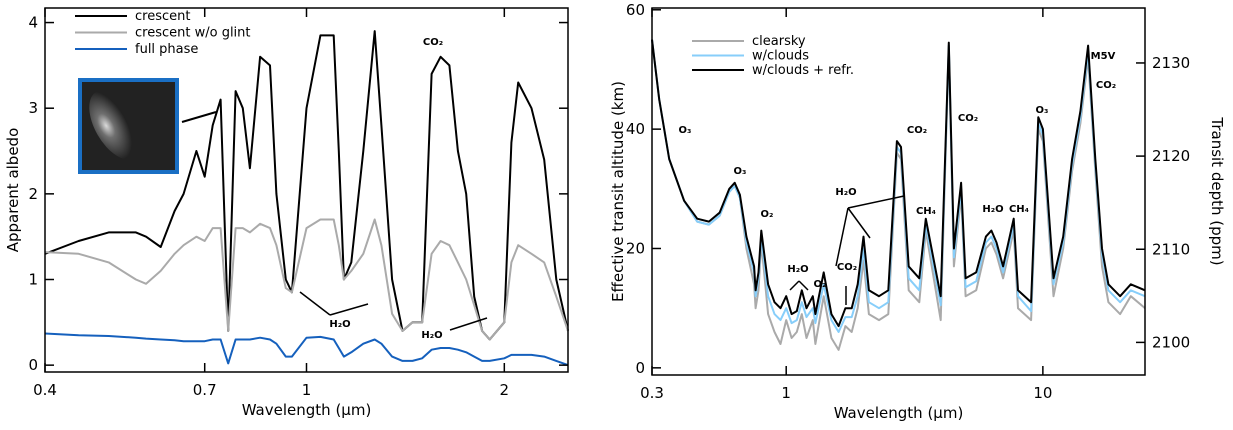 The width and height of the screenshot is (1233, 430). What do you see at coordinates (505, 390) in the screenshot?
I see `x-tick-label: 2` at bounding box center [505, 390].